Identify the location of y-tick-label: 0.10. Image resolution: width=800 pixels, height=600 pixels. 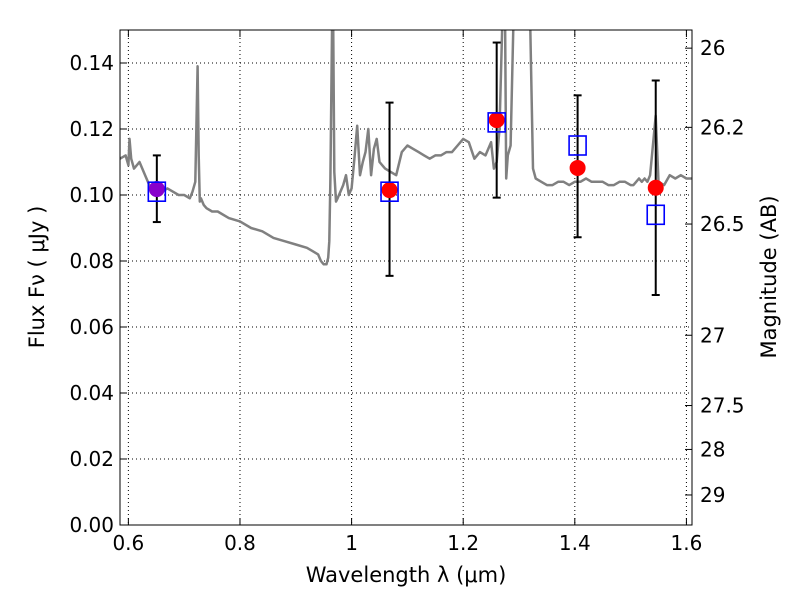
(91, 195).